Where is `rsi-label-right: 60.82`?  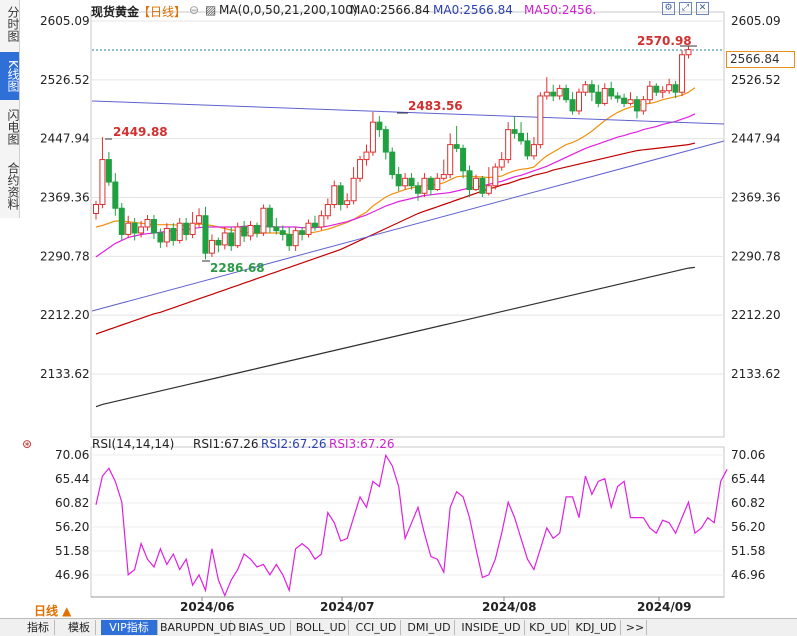
rsi-label-right: 60.82 is located at coordinates (748, 503).